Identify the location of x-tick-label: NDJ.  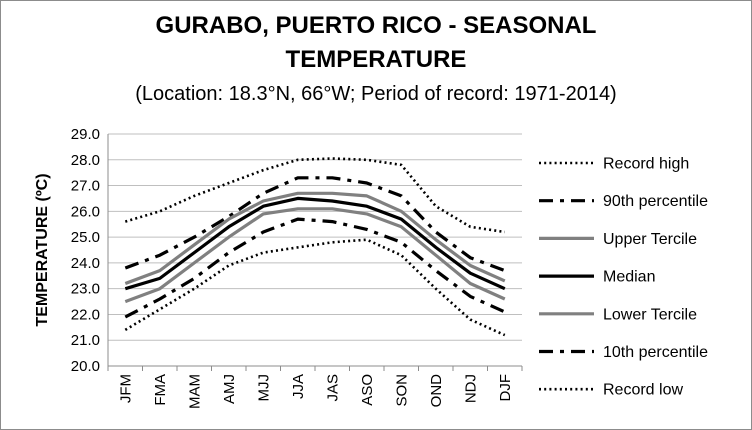
(470, 388).